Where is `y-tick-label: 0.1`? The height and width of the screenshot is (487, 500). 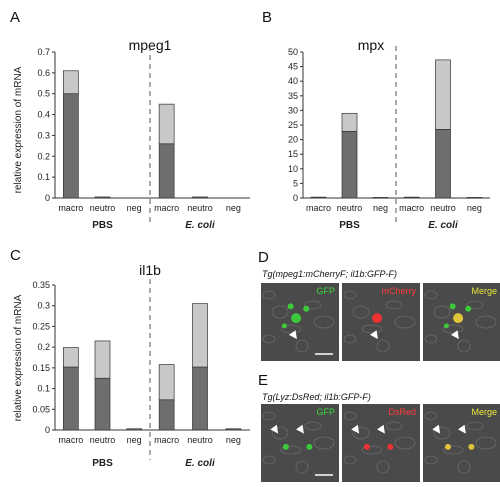 y-tick-label: 0.1 is located at coordinates (43, 389).